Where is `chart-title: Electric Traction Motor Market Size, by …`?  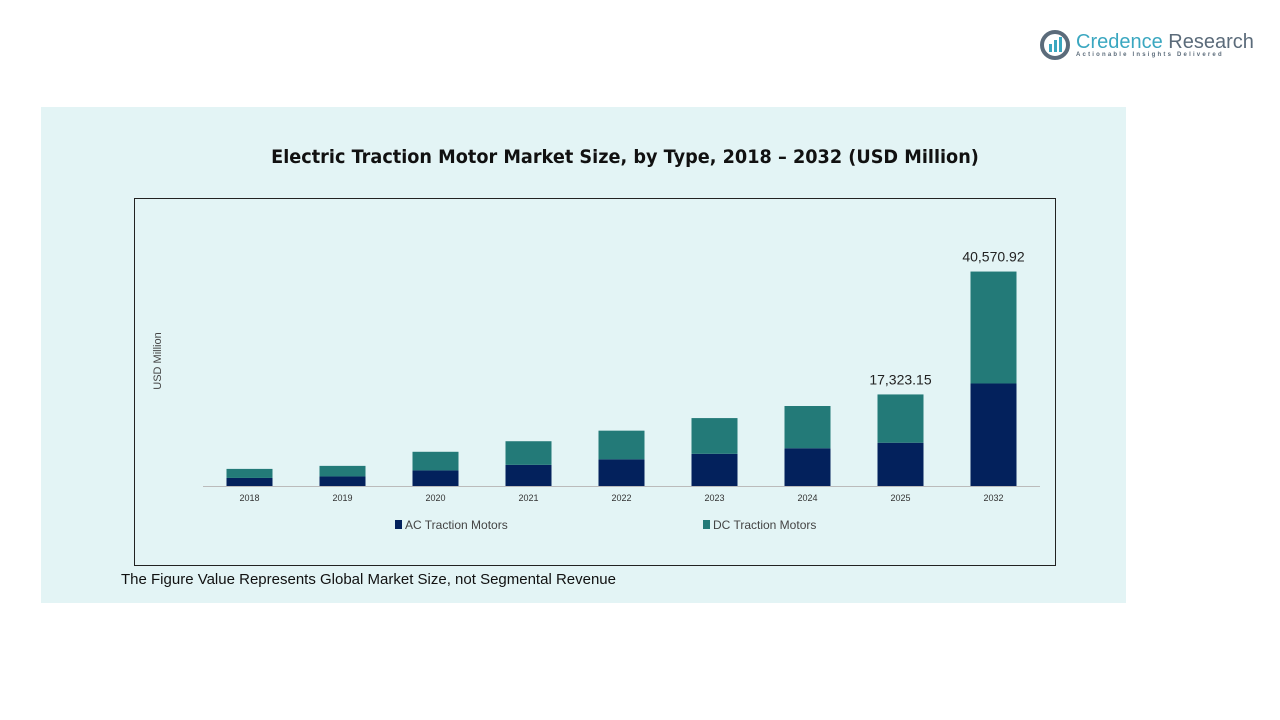 chart-title: Electric Traction Motor Market Size, by … is located at coordinates (625, 157).